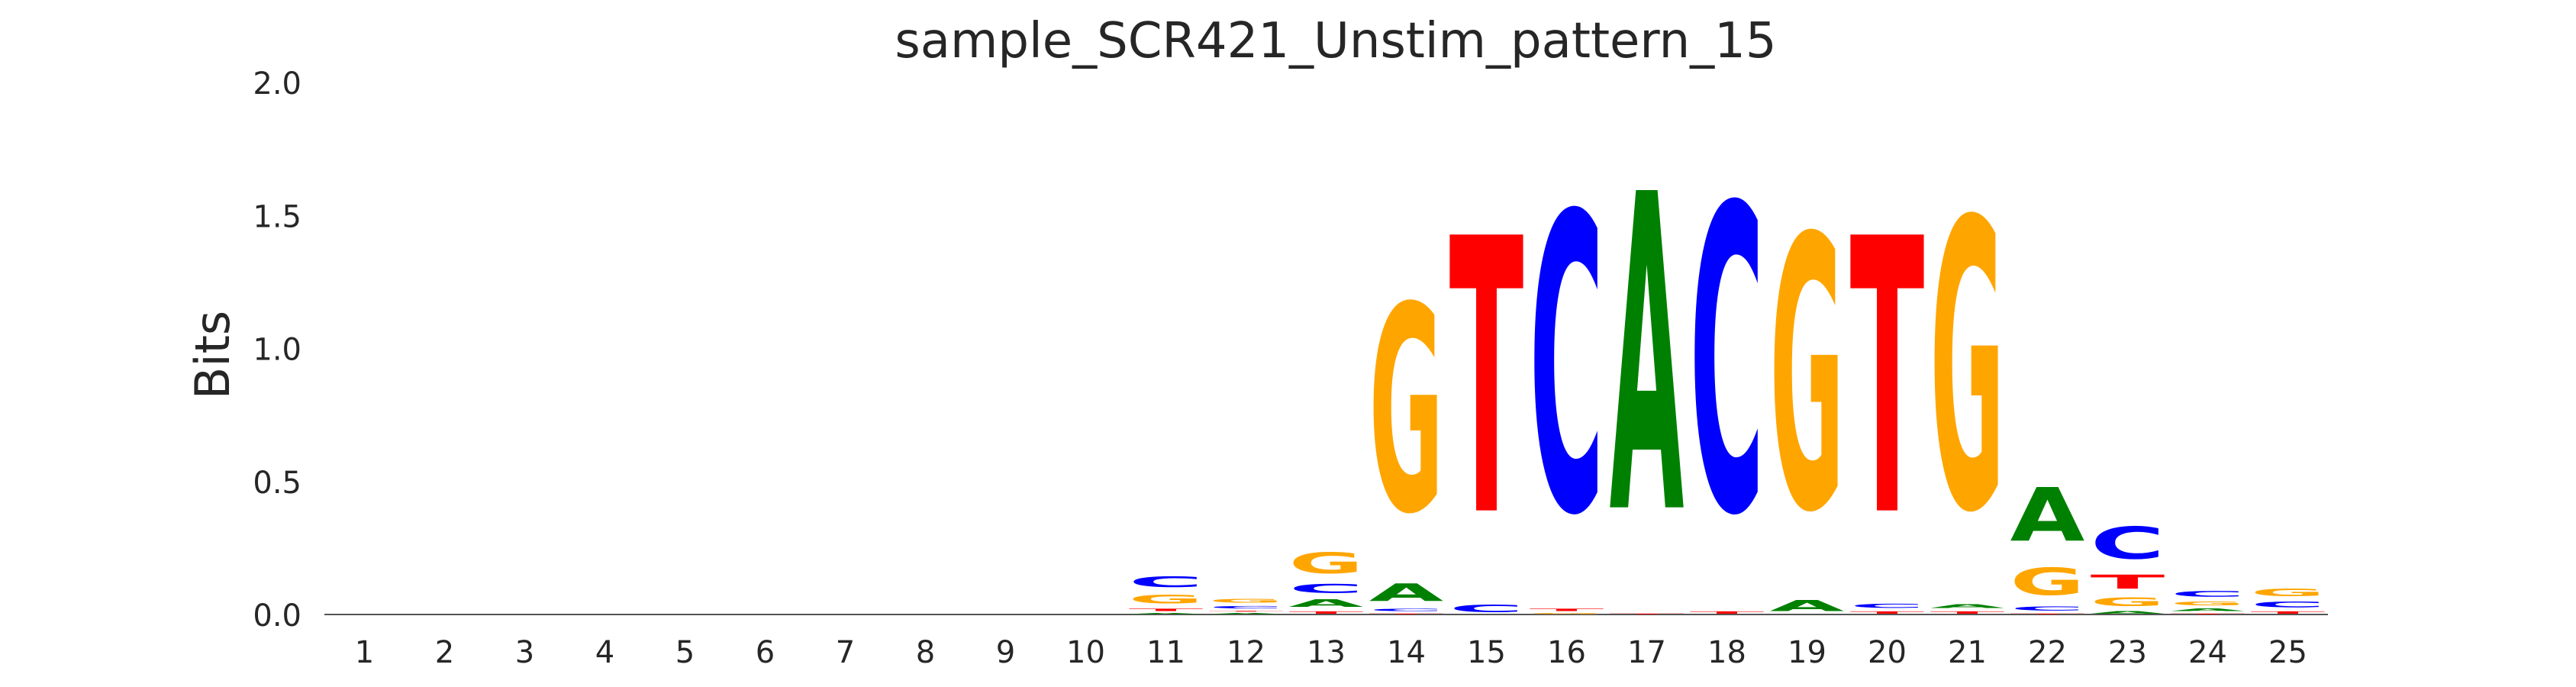 The height and width of the screenshot is (687, 2576). What do you see at coordinates (524, 652) in the screenshot?
I see `x-tick-label: 3` at bounding box center [524, 652].